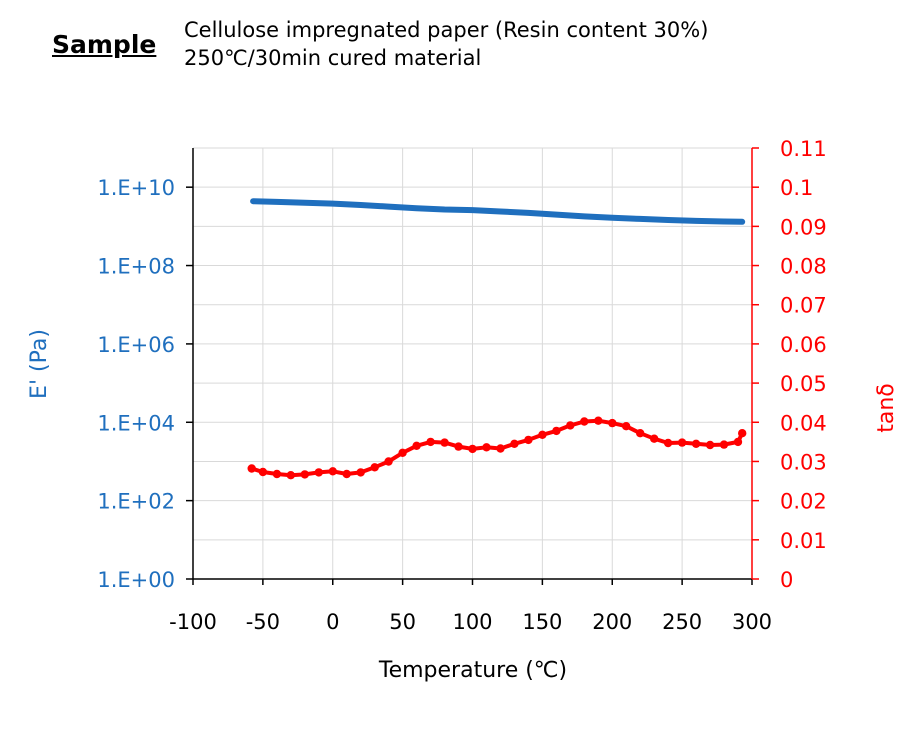 This screenshot has height=753, width=910. Describe the element at coordinates (803, 267) in the screenshot. I see `right-tick-label: 0.08` at that location.